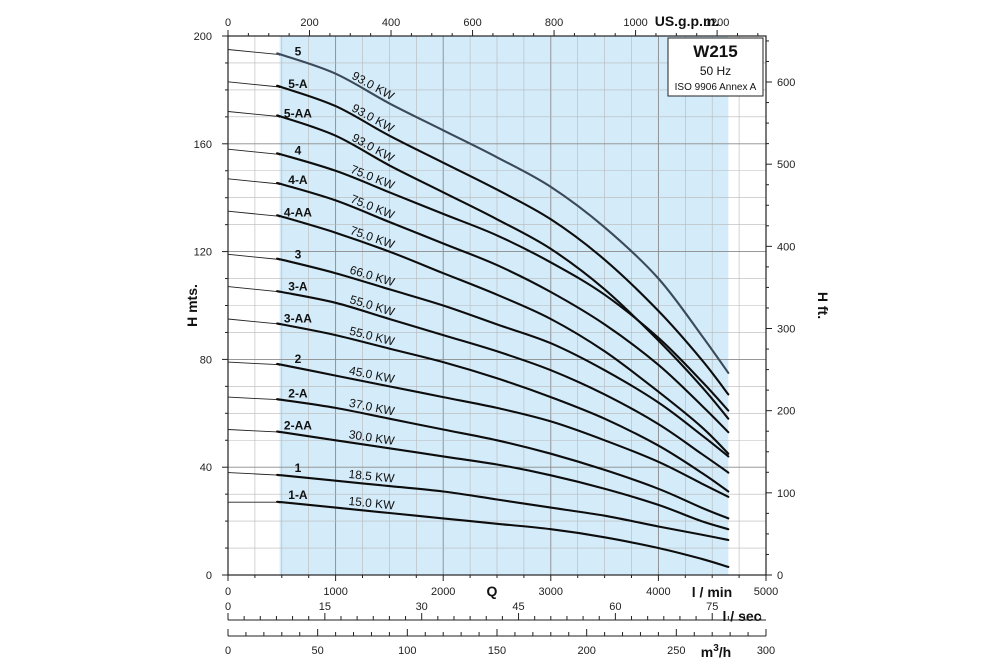 This screenshot has width=1000, height=666. Describe the element at coordinates (298, 319) in the screenshot. I see `curve-label-3-AA: 3-AA` at that location.